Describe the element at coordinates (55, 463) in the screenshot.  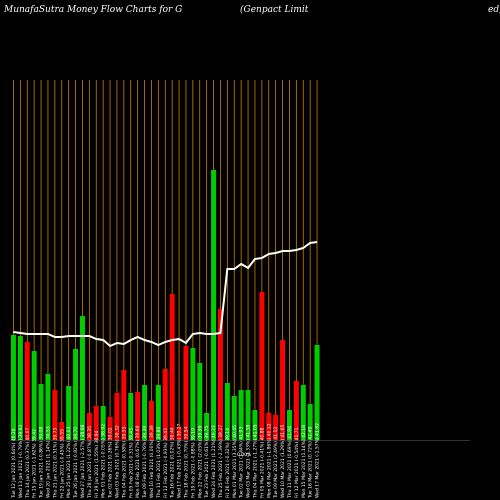
I see `x-tick-label: Thu 21 Jan 2021 (0.51%) 39.73` at that location.